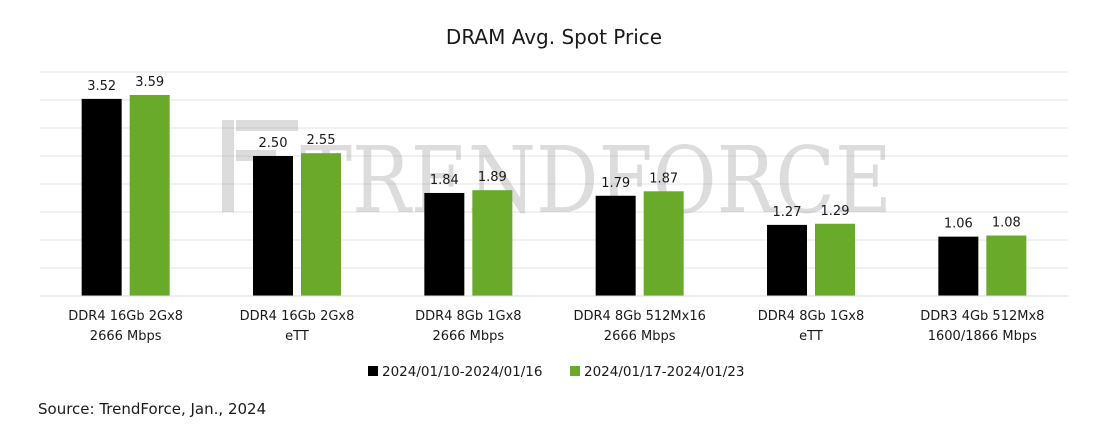 The height and width of the screenshot is (434, 1104). What do you see at coordinates (321, 140) in the screenshot?
I see `data-label-series-2-cat-2: 2.55` at bounding box center [321, 140].